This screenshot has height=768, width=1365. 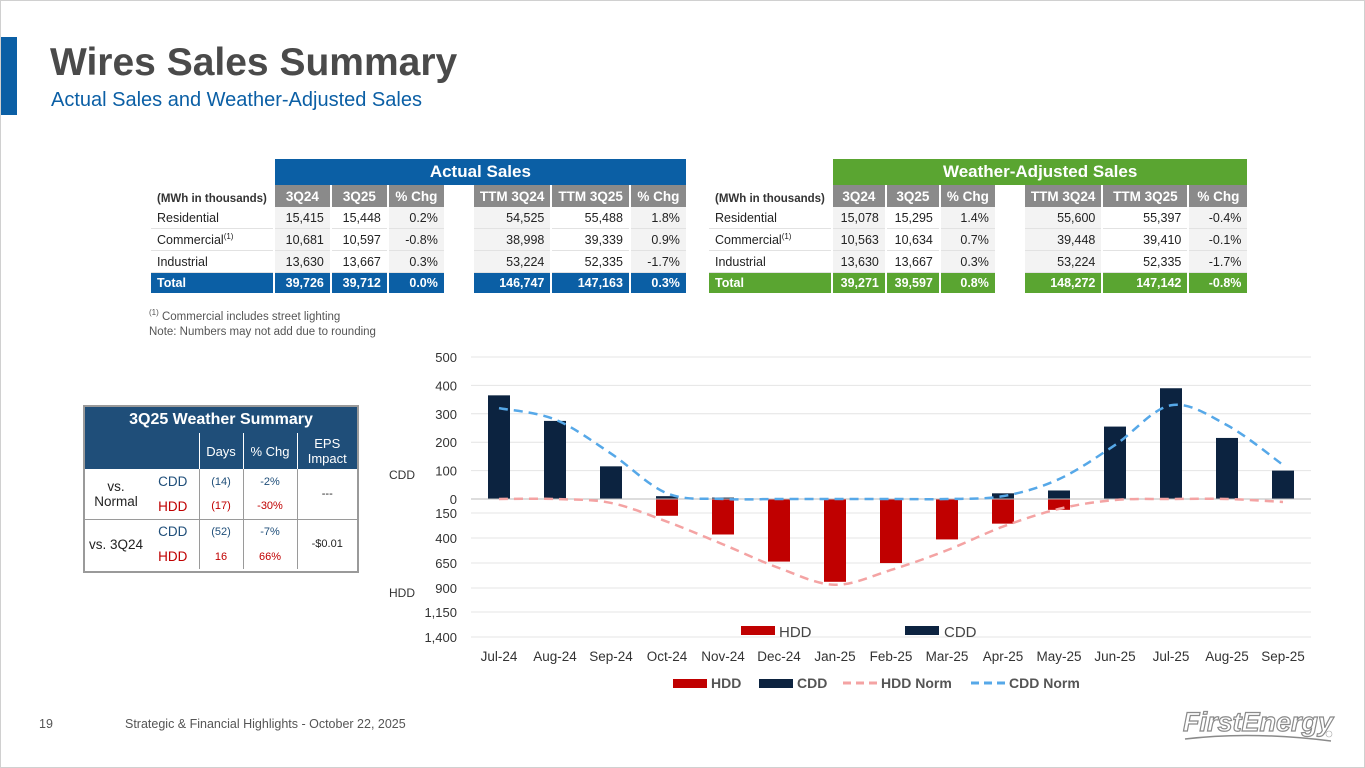 I want to click on x-tick-label: Feb-25, so click(x=891, y=656).